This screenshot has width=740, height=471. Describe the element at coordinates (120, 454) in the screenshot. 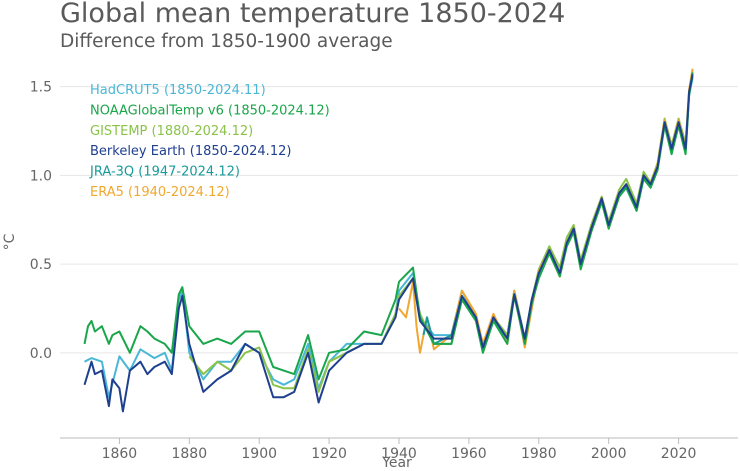

I see `x-tick-label: 1860` at that location.